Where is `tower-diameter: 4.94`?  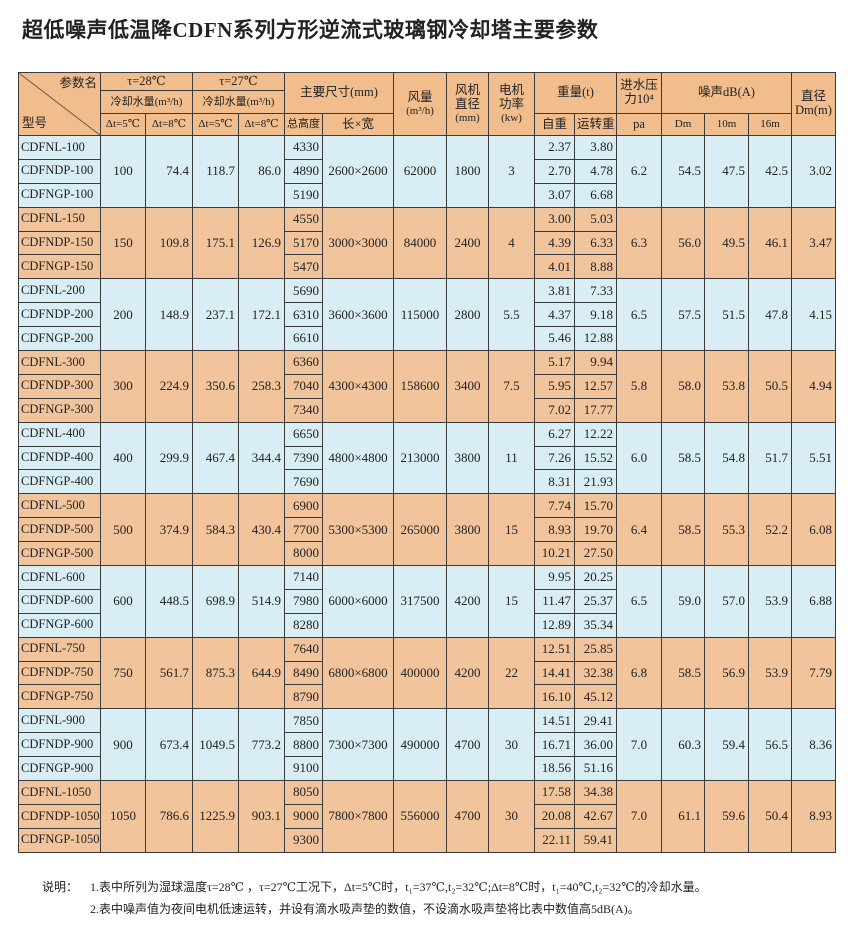 tower-diameter: 4.94 is located at coordinates (814, 386).